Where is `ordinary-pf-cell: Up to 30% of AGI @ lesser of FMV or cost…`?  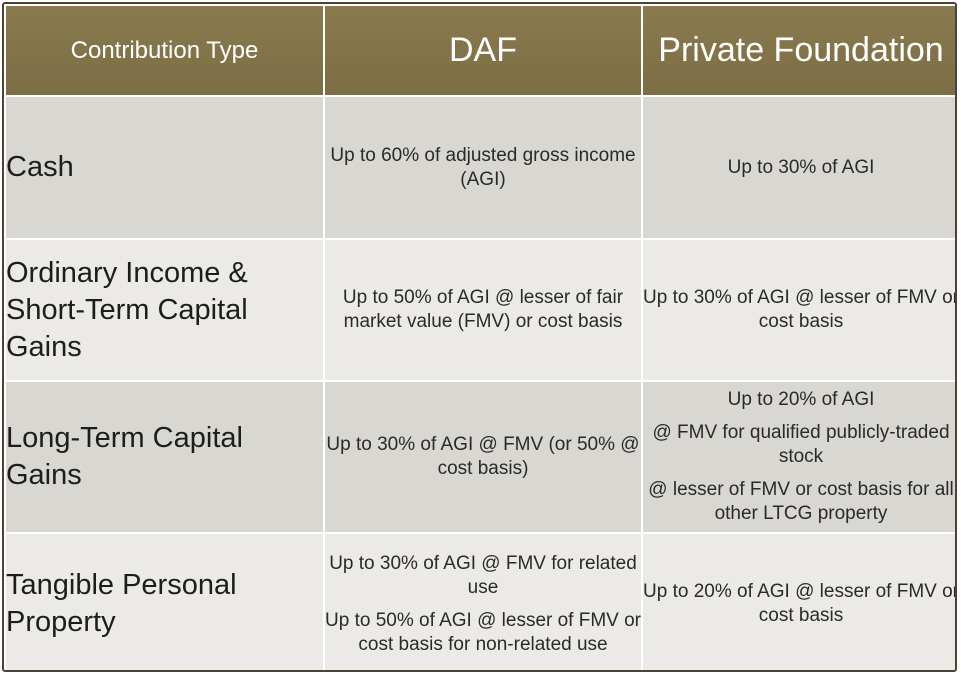
ordinary-pf-cell: Up to 30% of AGI @ lesser of FMV or cost… is located at coordinates (799, 310).